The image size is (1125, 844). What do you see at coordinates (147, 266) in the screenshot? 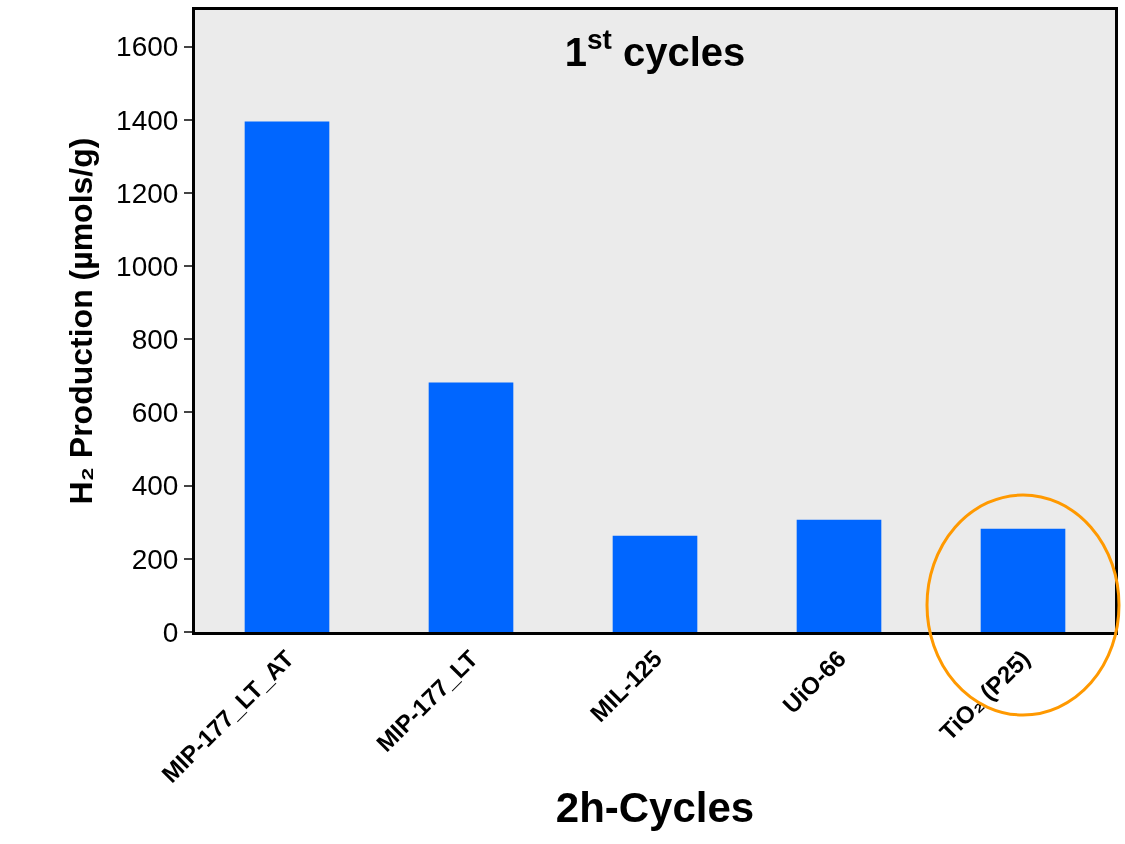
I see `y-tick-label: 1000` at bounding box center [147, 266].